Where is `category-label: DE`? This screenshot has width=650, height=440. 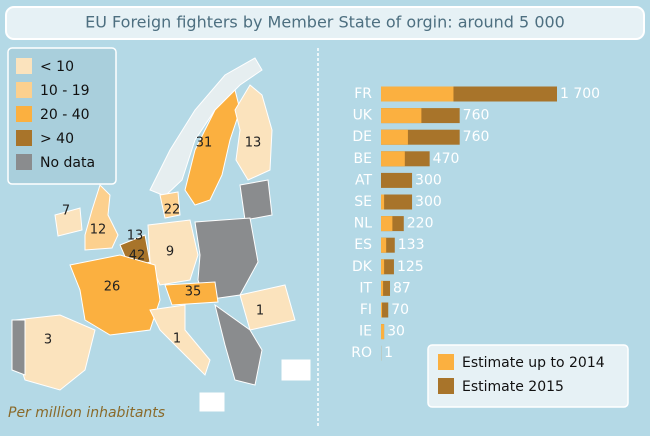 category-label: DE is located at coordinates (362, 137).